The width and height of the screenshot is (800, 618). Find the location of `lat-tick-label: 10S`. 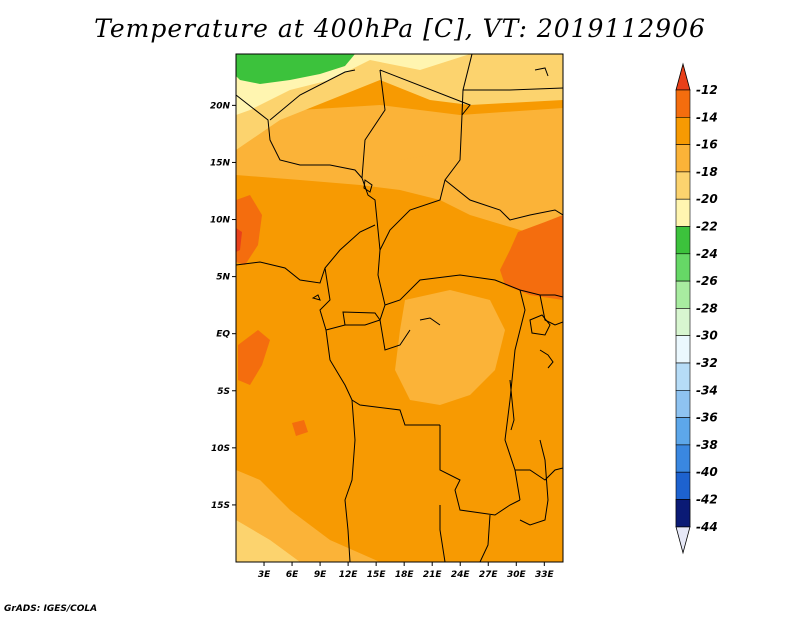

lat-tick-label: 10S is located at coordinates (220, 449).